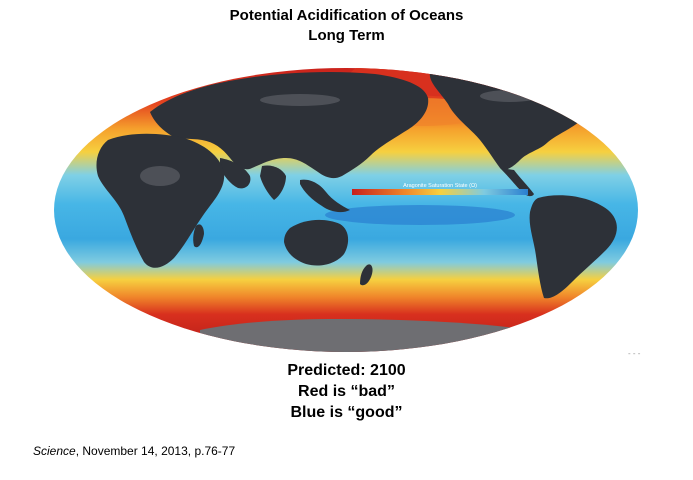 The width and height of the screenshot is (693, 480). I want to click on australia, so click(316, 242).